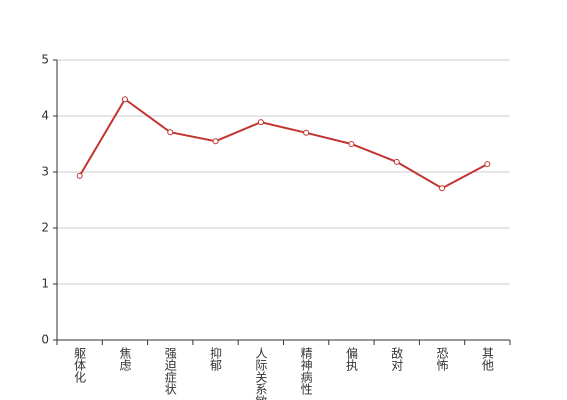 This screenshot has height=400, width=567. Describe the element at coordinates (80, 365) in the screenshot. I see `x-tick-label: 躯体化` at that location.